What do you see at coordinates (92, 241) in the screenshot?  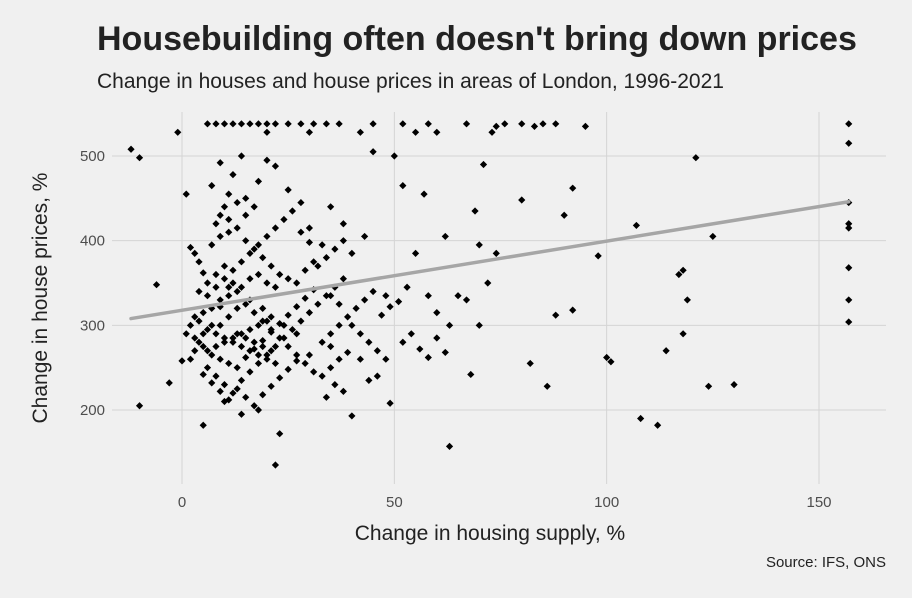 I see `y-tick-label: 400` at bounding box center [92, 241].